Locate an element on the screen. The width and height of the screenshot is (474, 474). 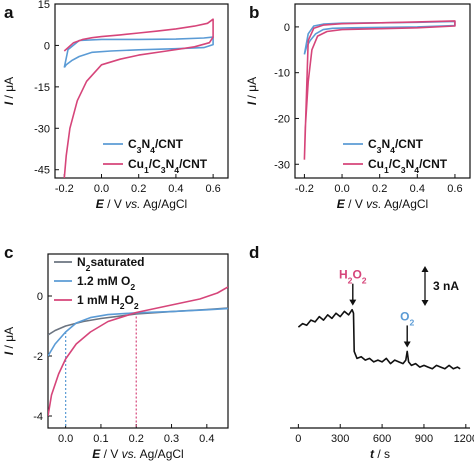
formula-part: saturated is located at coordinates (117, 262).